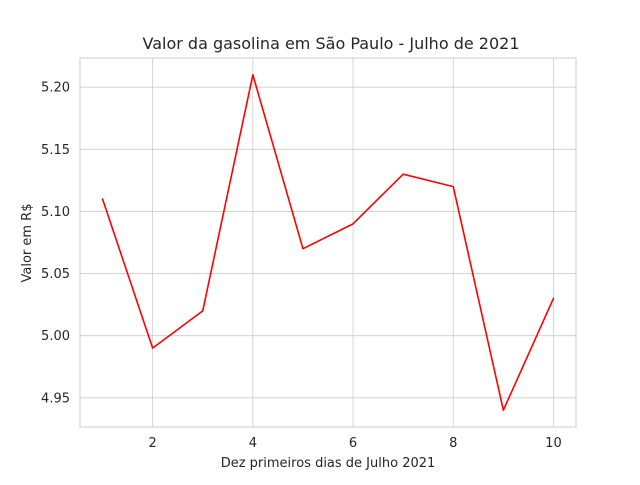 The image size is (640, 485). Describe the element at coordinates (553, 443) in the screenshot. I see `x-tick-label: 10` at that location.